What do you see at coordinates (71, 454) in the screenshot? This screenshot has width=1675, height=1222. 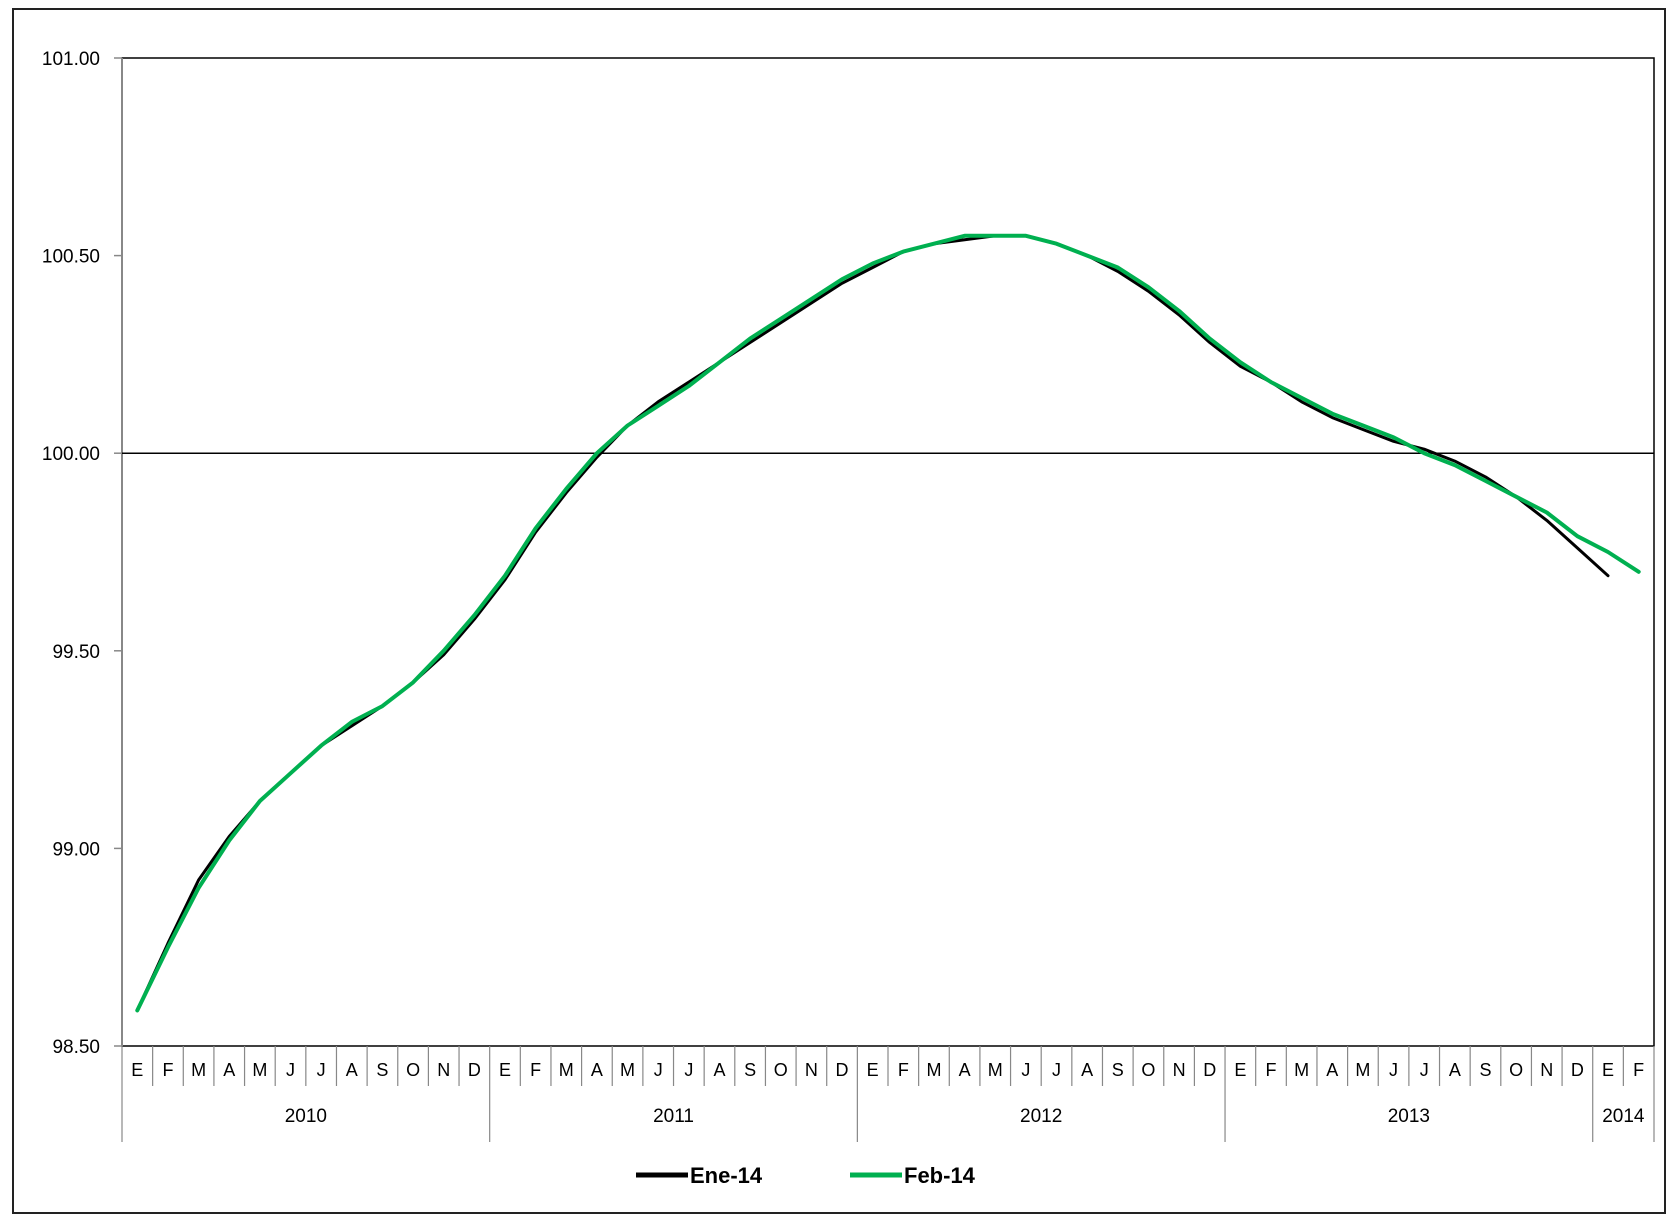 I see `y-tick-label: 100.00` at bounding box center [71, 454].